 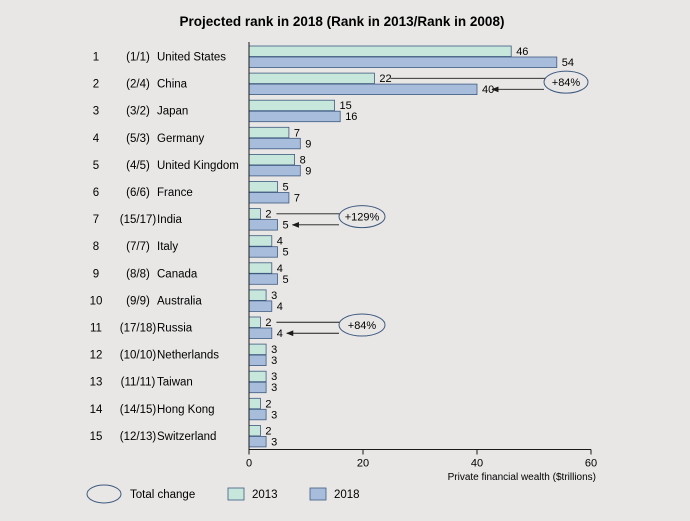 What do you see at coordinates (286, 188) in the screenshot?
I see `value-label-2013: 5` at bounding box center [286, 188].